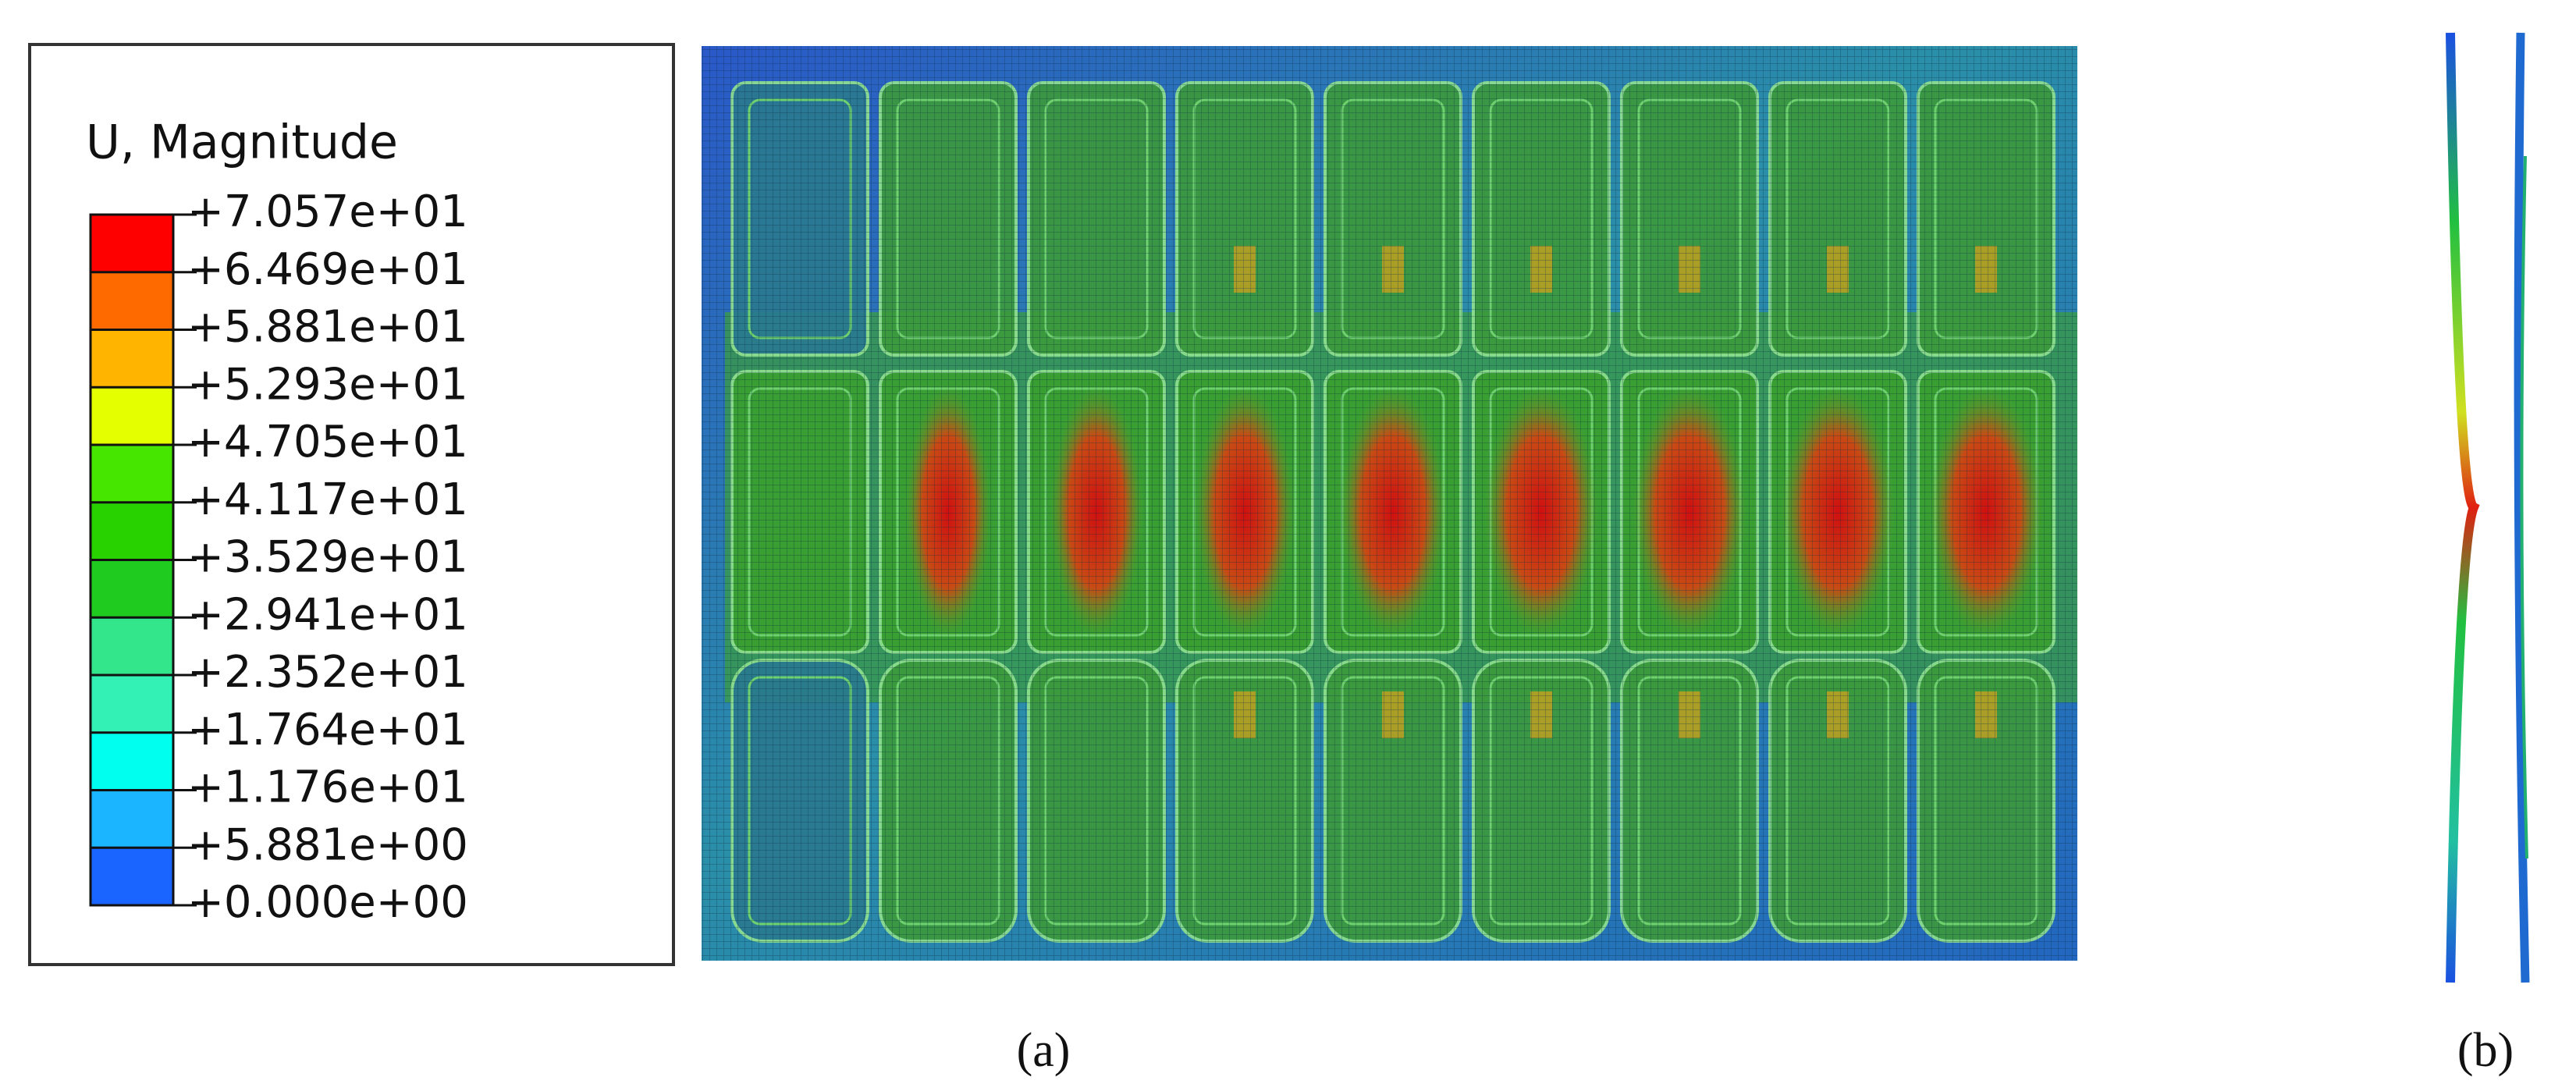  I want to click on legend-label: +1.176e+01, so click(327, 788).